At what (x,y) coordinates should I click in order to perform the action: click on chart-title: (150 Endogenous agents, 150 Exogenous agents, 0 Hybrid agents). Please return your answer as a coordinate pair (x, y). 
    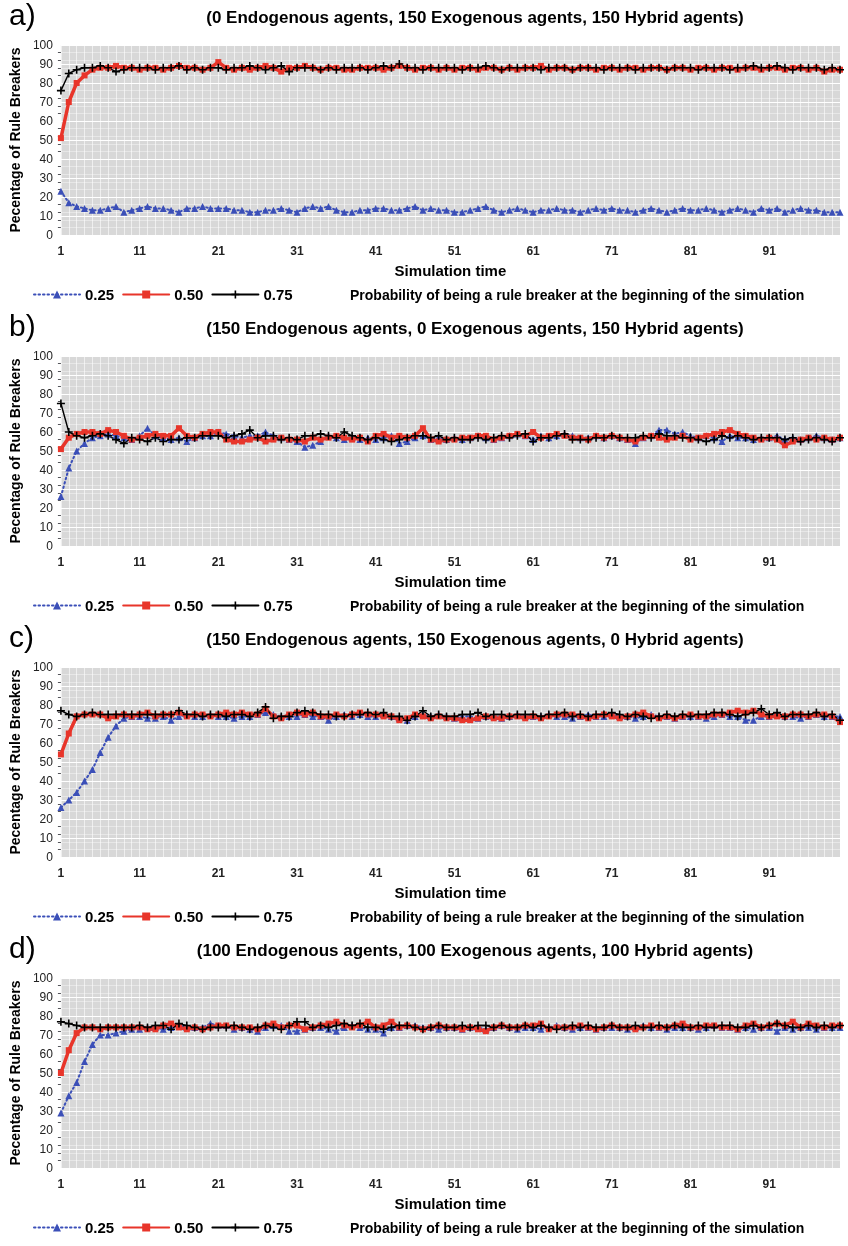
    Looking at the image, I should click on (475, 639).